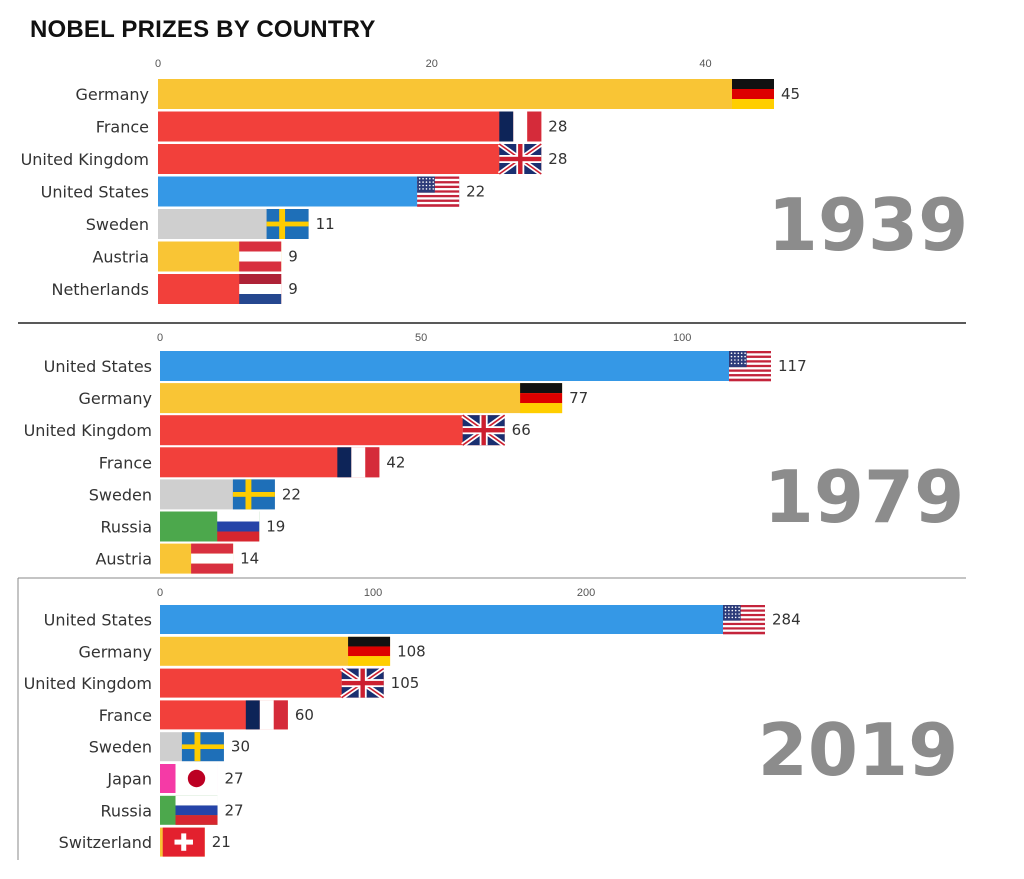  Describe the element at coordinates (325, 224) in the screenshot. I see `value-label: 11` at that location.